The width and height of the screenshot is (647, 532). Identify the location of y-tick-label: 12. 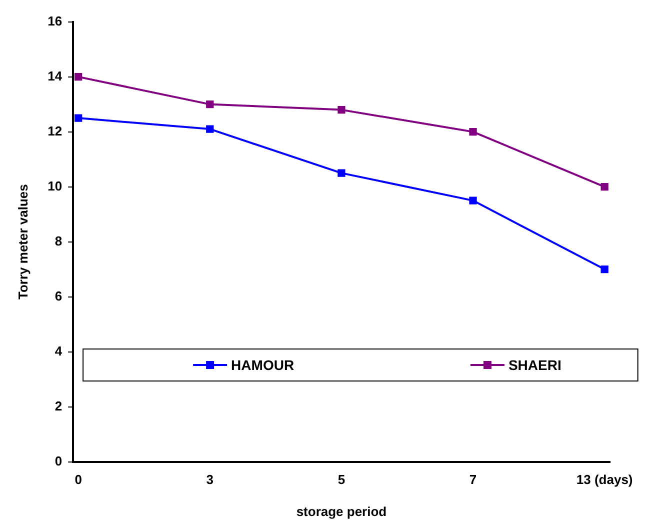
(55, 130).